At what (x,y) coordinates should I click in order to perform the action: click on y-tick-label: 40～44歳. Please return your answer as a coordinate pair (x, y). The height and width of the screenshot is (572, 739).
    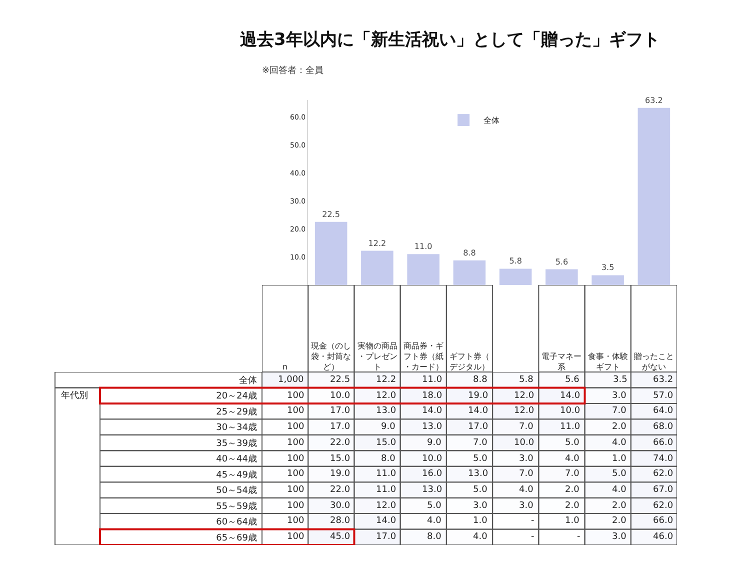
    Looking at the image, I should click on (236, 459).